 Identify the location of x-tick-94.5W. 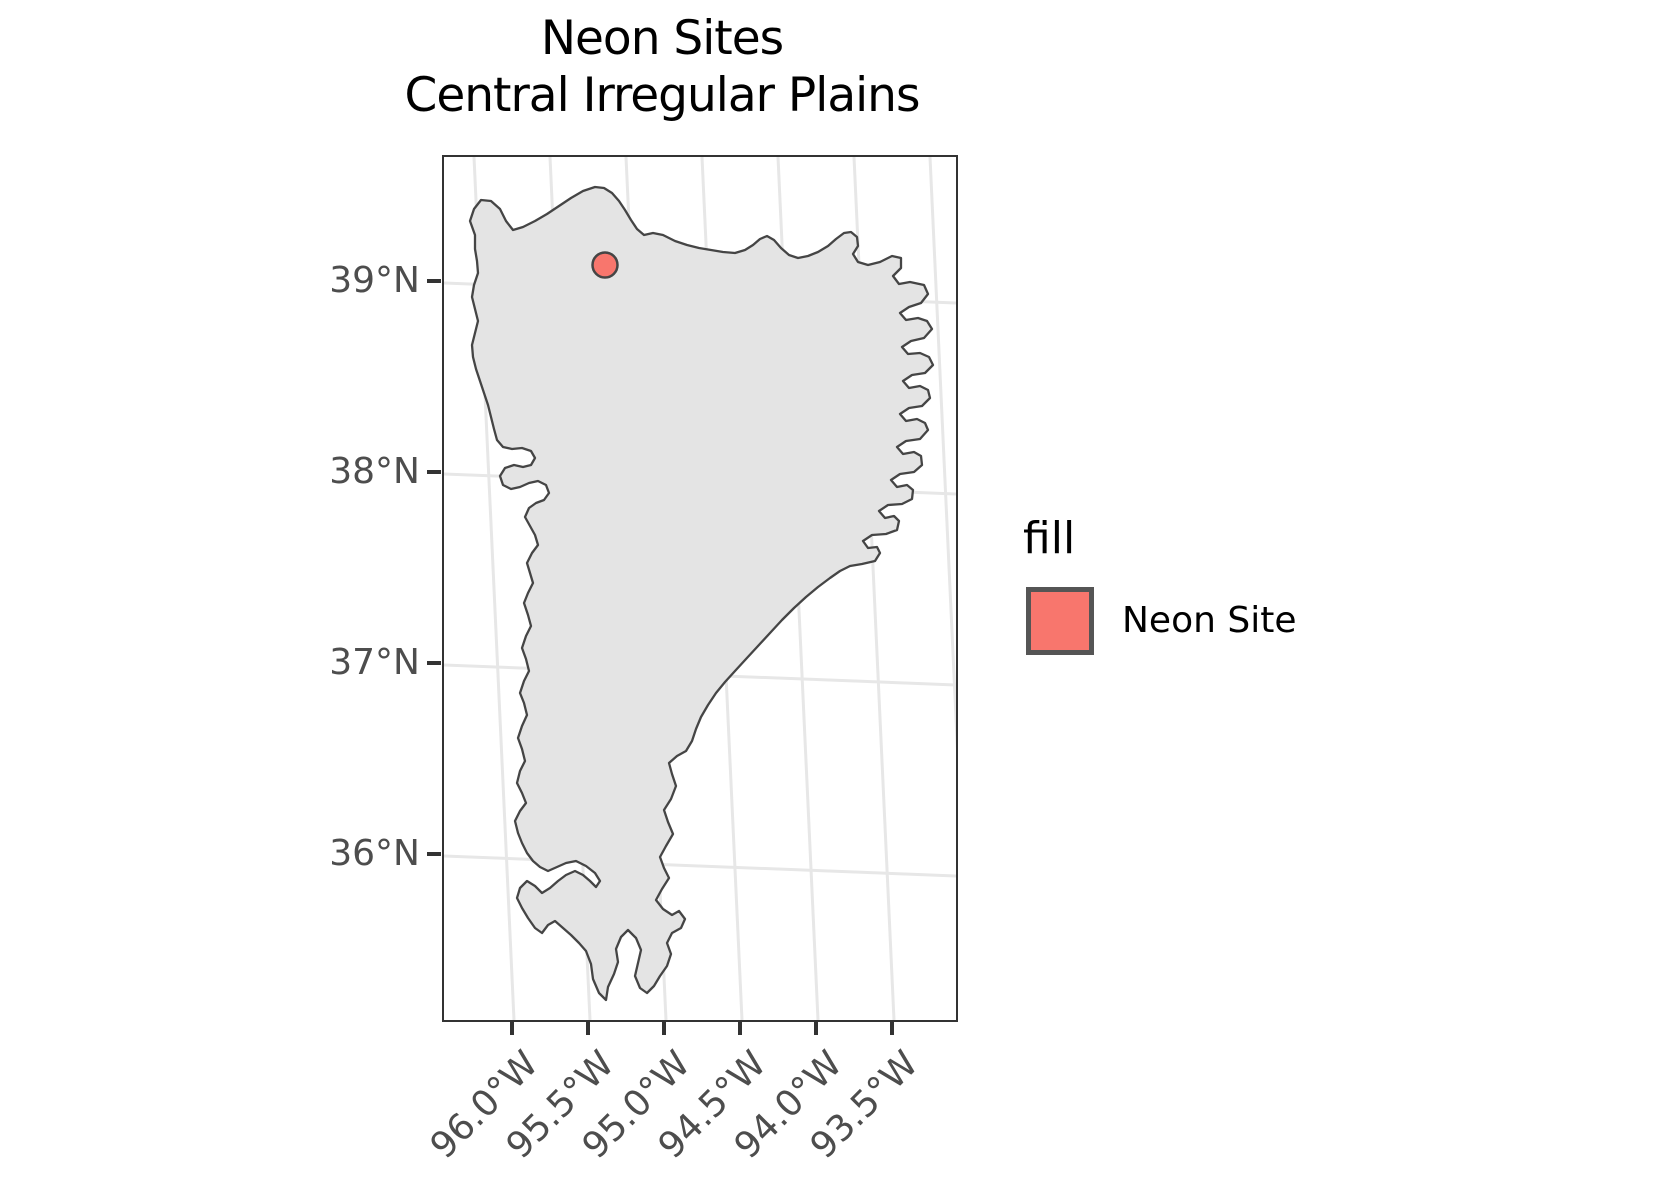
(740, 1028).